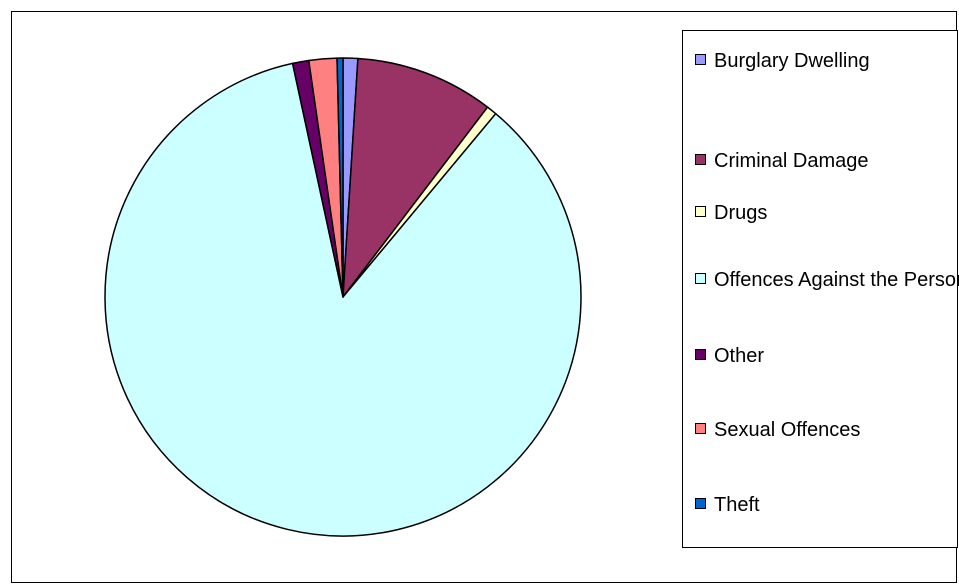 The image size is (959, 585). Describe the element at coordinates (415, 177) in the screenshot. I see `pie-slice-criminal-damage` at that location.